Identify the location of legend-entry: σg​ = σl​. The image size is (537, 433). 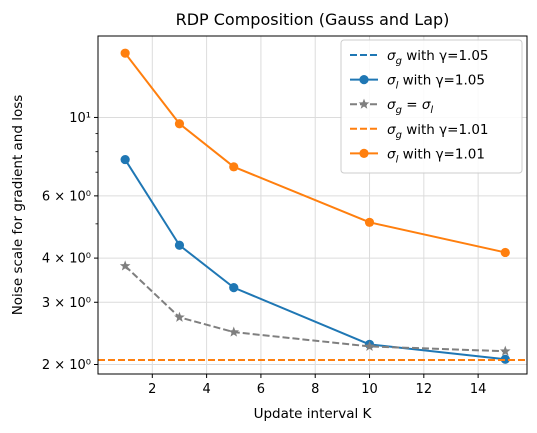
(391, 106).